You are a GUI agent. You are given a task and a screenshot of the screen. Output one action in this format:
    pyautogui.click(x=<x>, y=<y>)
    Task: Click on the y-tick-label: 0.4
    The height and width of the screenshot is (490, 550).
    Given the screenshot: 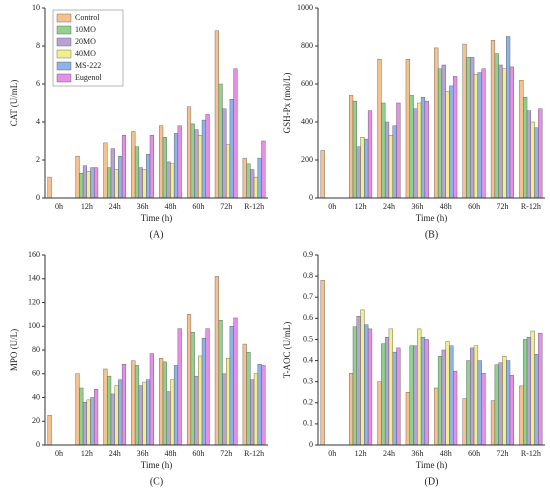 What is the action you would take?
    pyautogui.click(x=308, y=359)
    